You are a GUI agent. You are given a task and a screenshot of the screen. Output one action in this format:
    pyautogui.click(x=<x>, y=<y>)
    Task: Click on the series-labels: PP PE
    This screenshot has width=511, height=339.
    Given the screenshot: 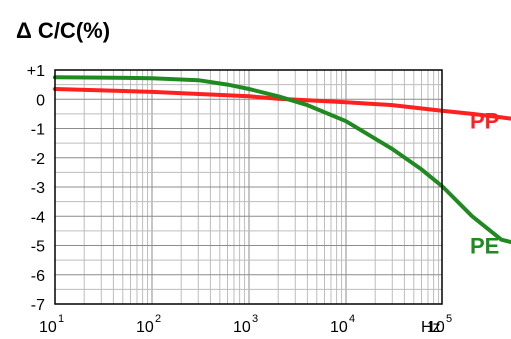 What is the action you would take?
    pyautogui.click(x=484, y=183)
    